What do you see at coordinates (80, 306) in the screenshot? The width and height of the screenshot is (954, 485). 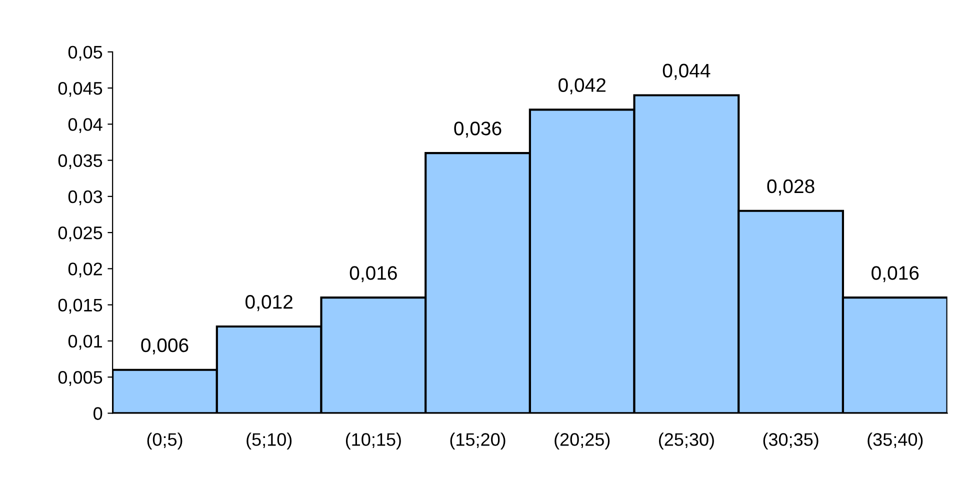 I see `y-tick-label: 0,015` at bounding box center [80, 306].